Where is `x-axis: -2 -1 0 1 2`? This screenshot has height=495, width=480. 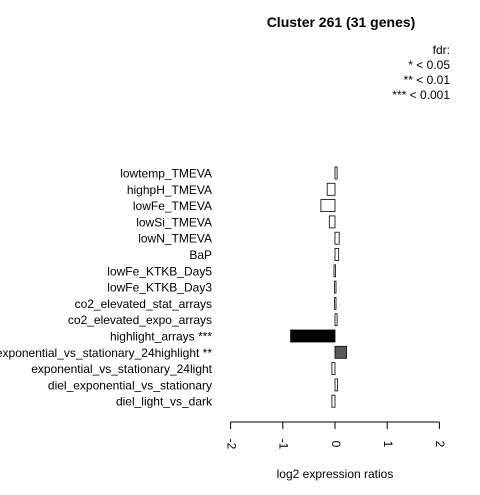
x-axis: -2 -1 0 1 2 is located at coordinates (335, 435).